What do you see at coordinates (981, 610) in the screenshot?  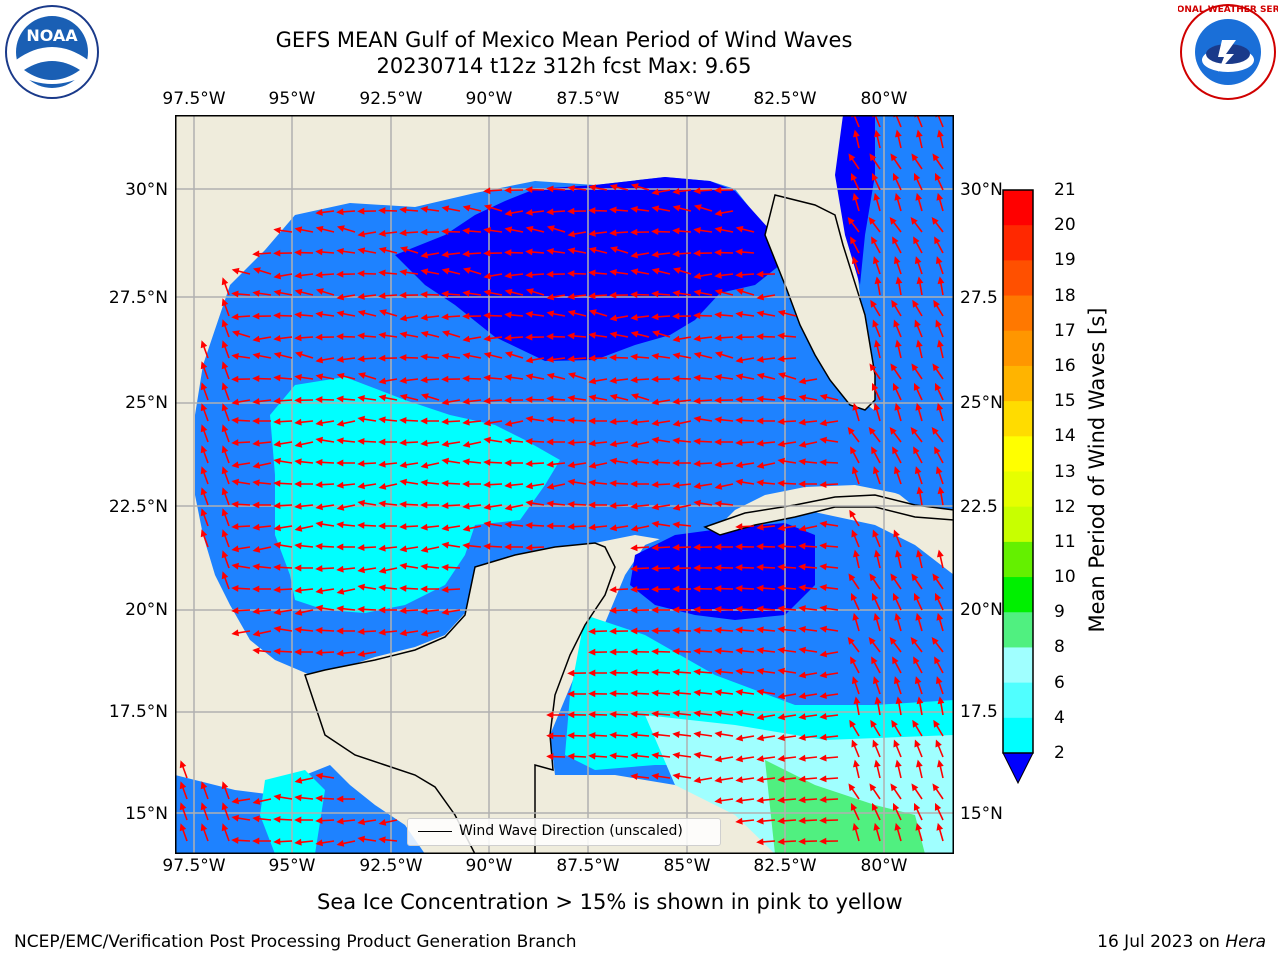 I see `lat-label-right-5: 20°N` at bounding box center [981, 610].